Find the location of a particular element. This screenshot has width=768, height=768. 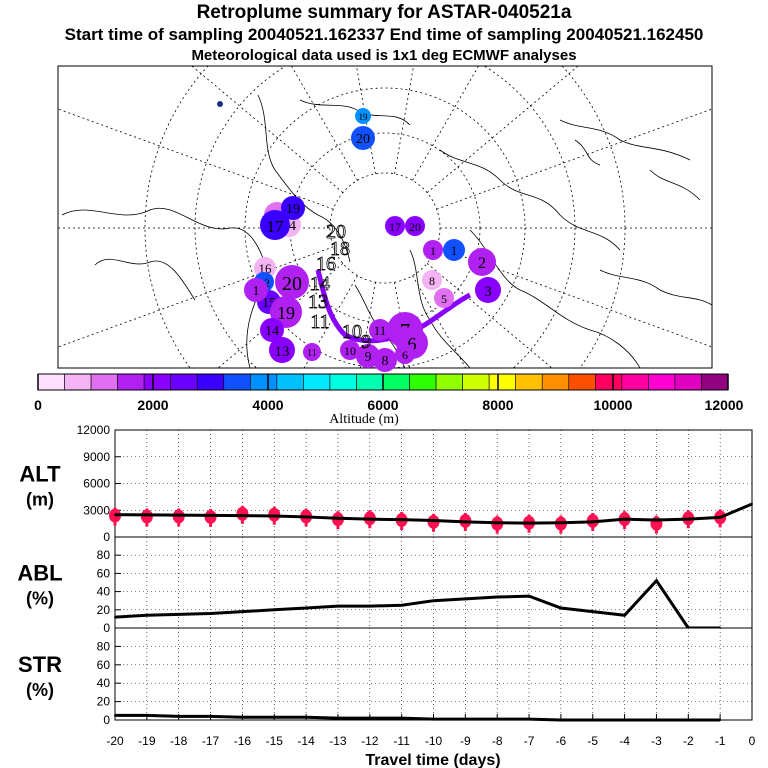

map-marker-label: 5 is located at coordinates (444, 299).